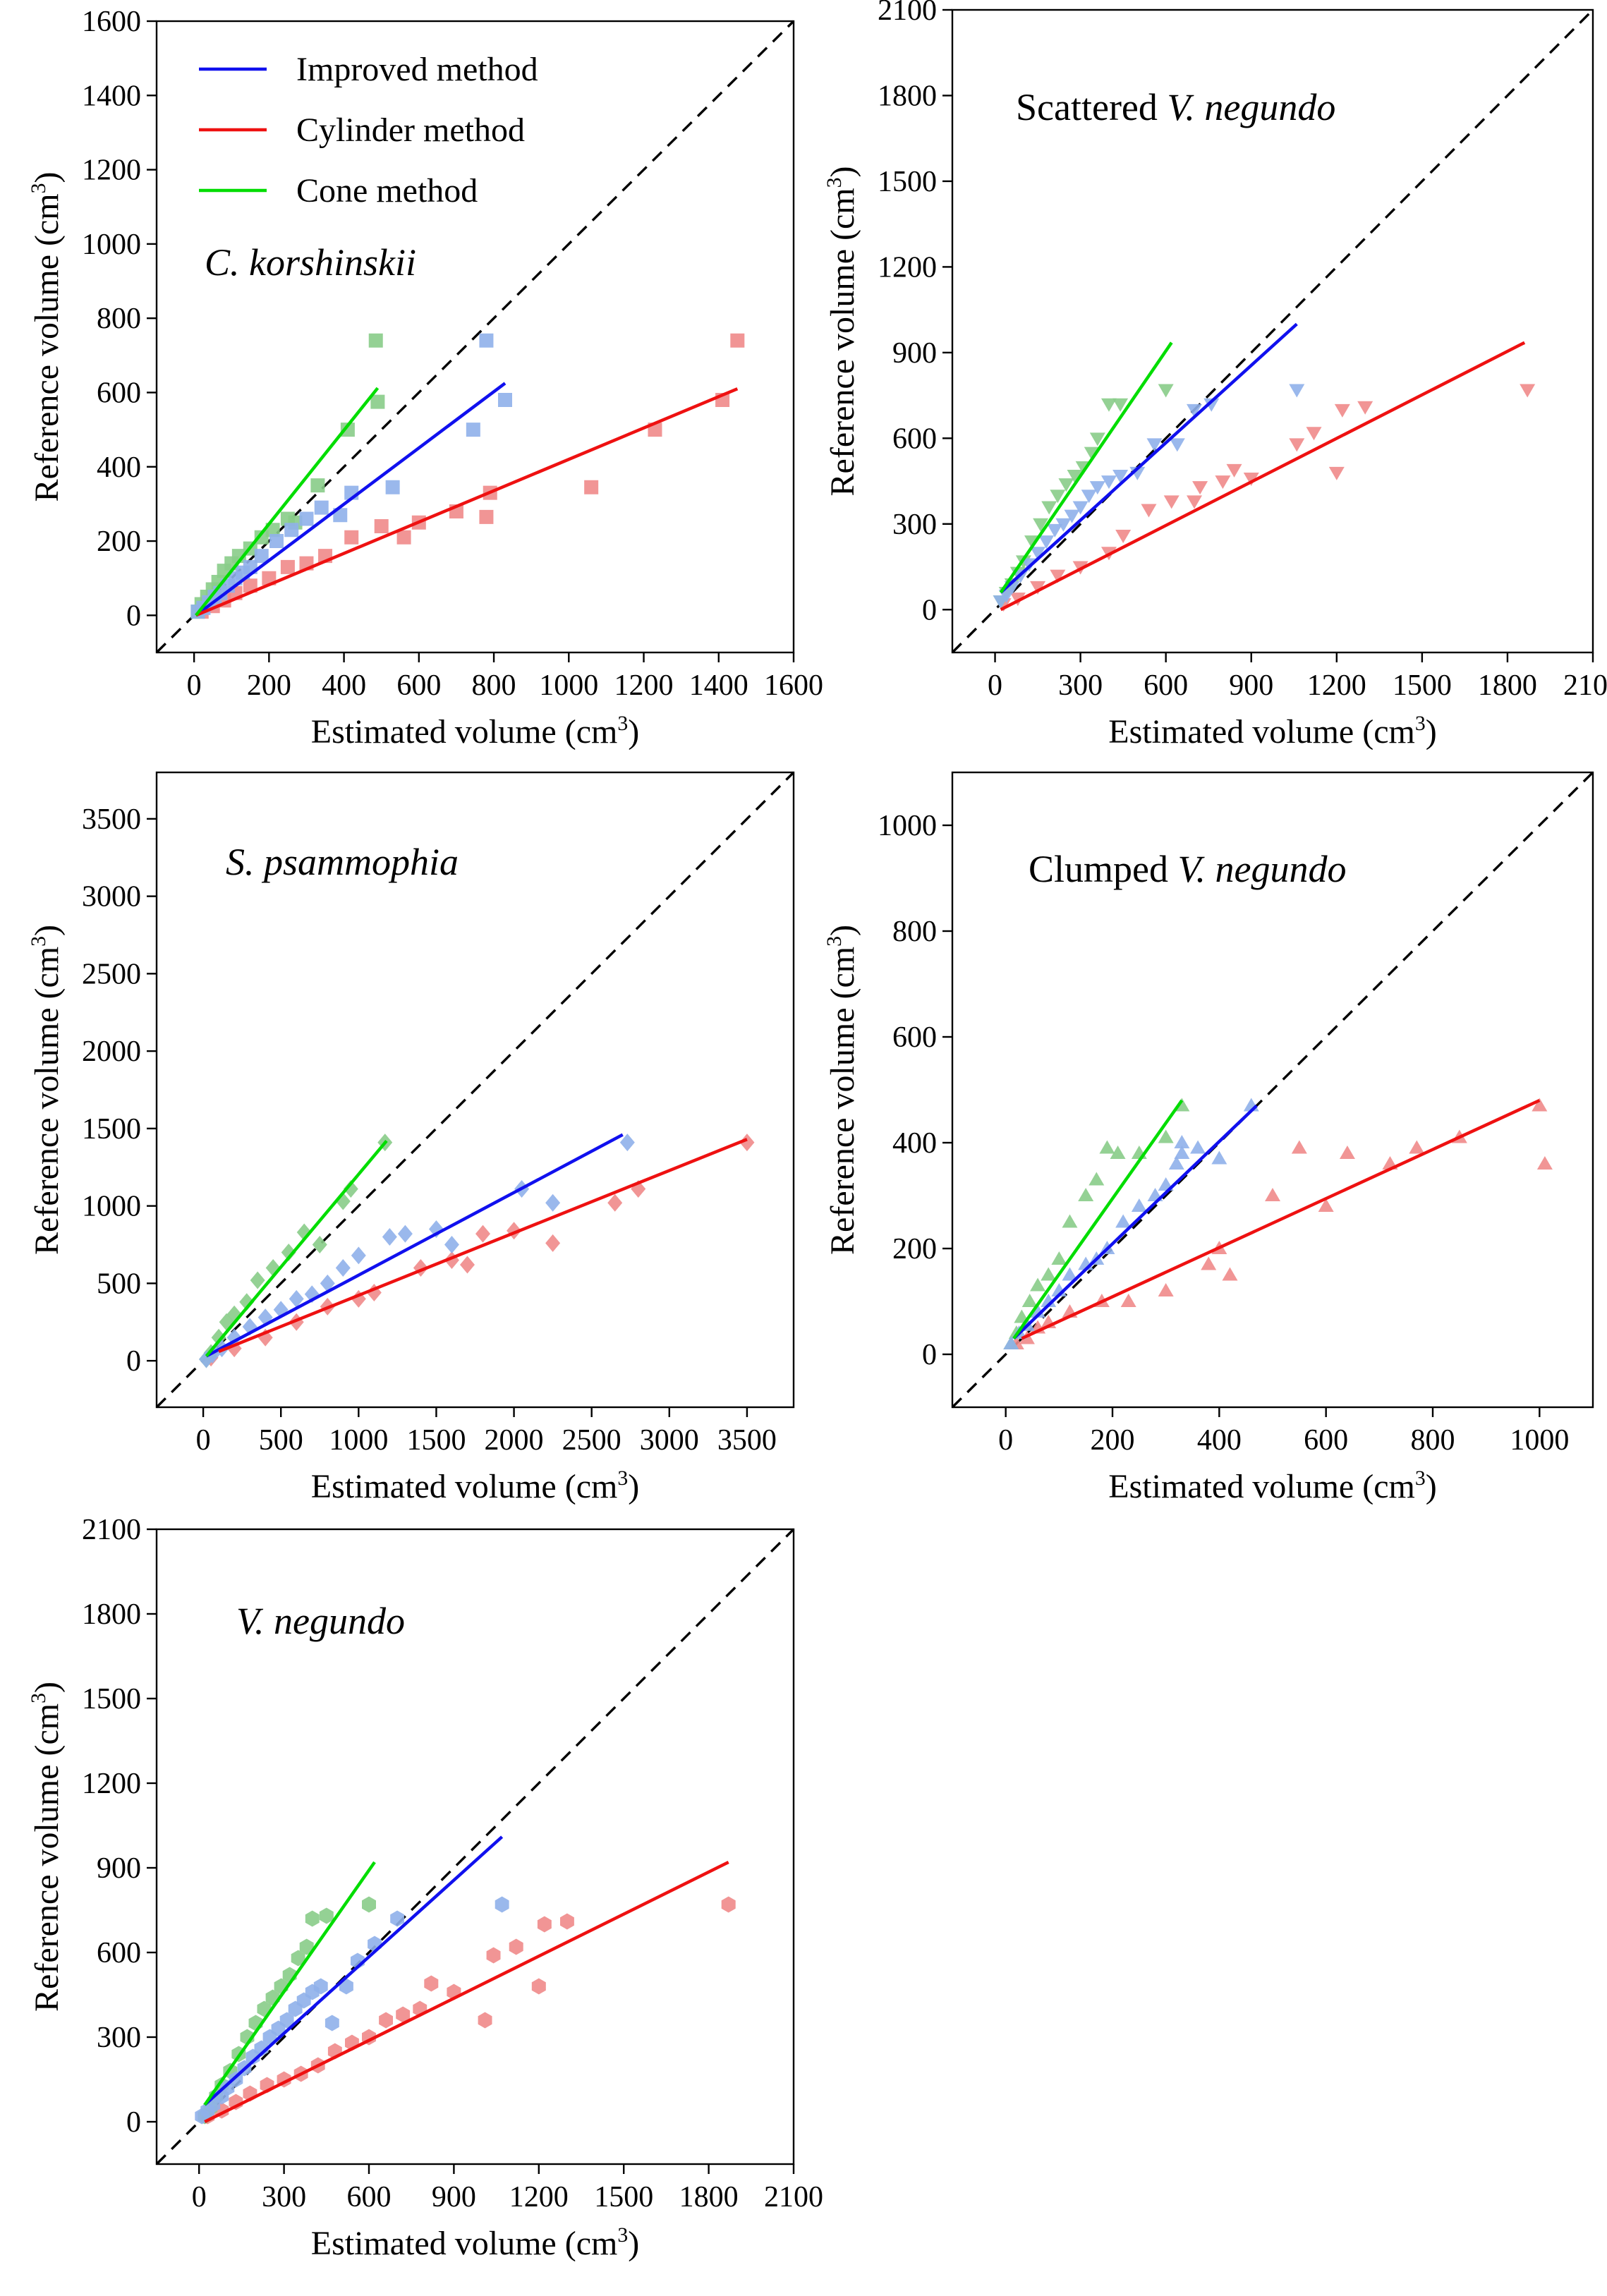 This screenshot has width=1607, height=2296. What do you see at coordinates (1166, 685) in the screenshot?
I see `x-tick-label: 600` at bounding box center [1166, 685].